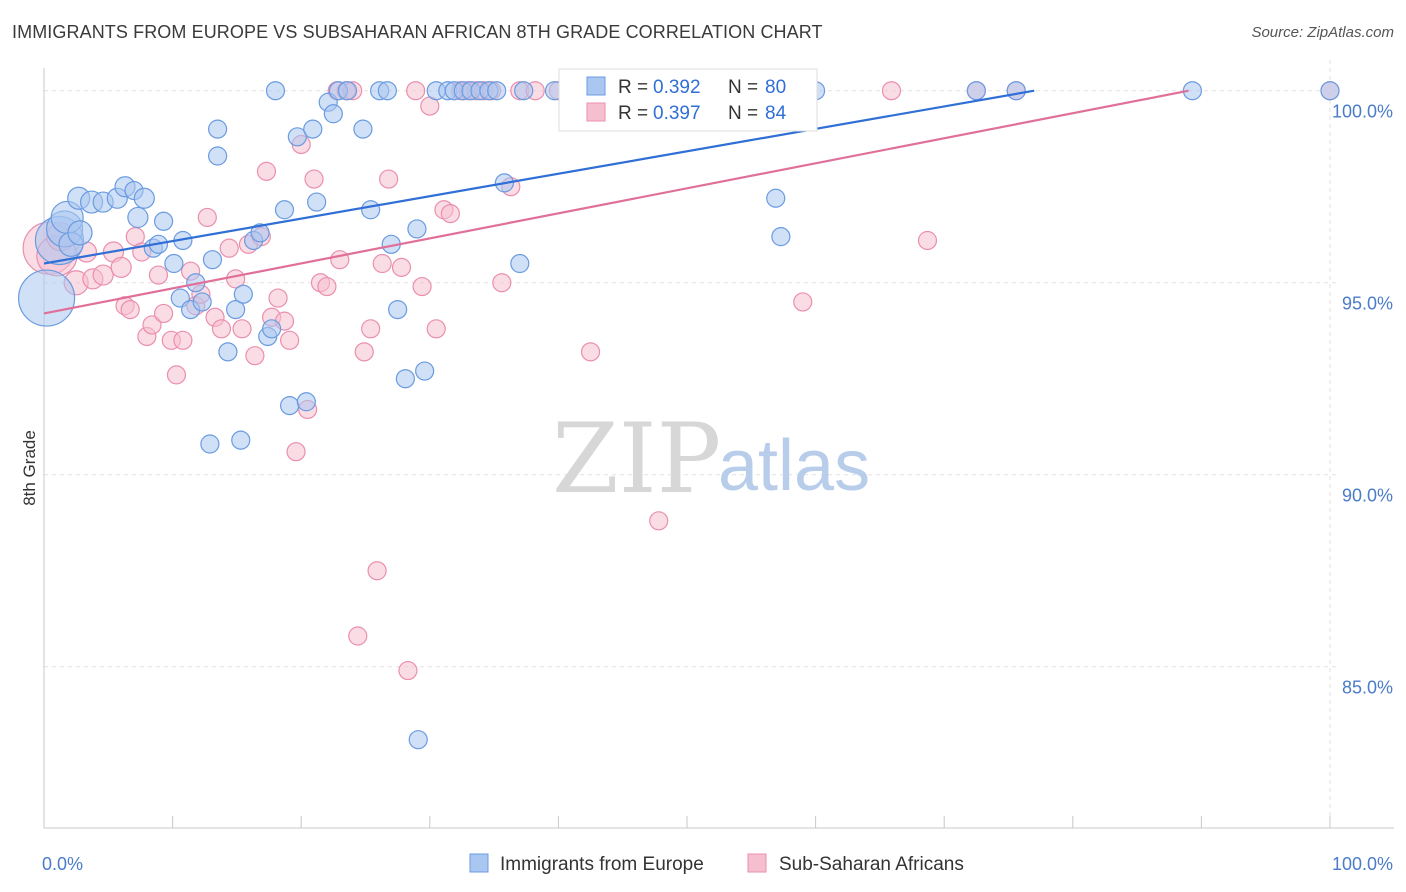 This screenshot has width=1406, height=892. What do you see at coordinates (743, 113) in the screenshot?
I see `legend-n-label-2: N =` at bounding box center [743, 113].